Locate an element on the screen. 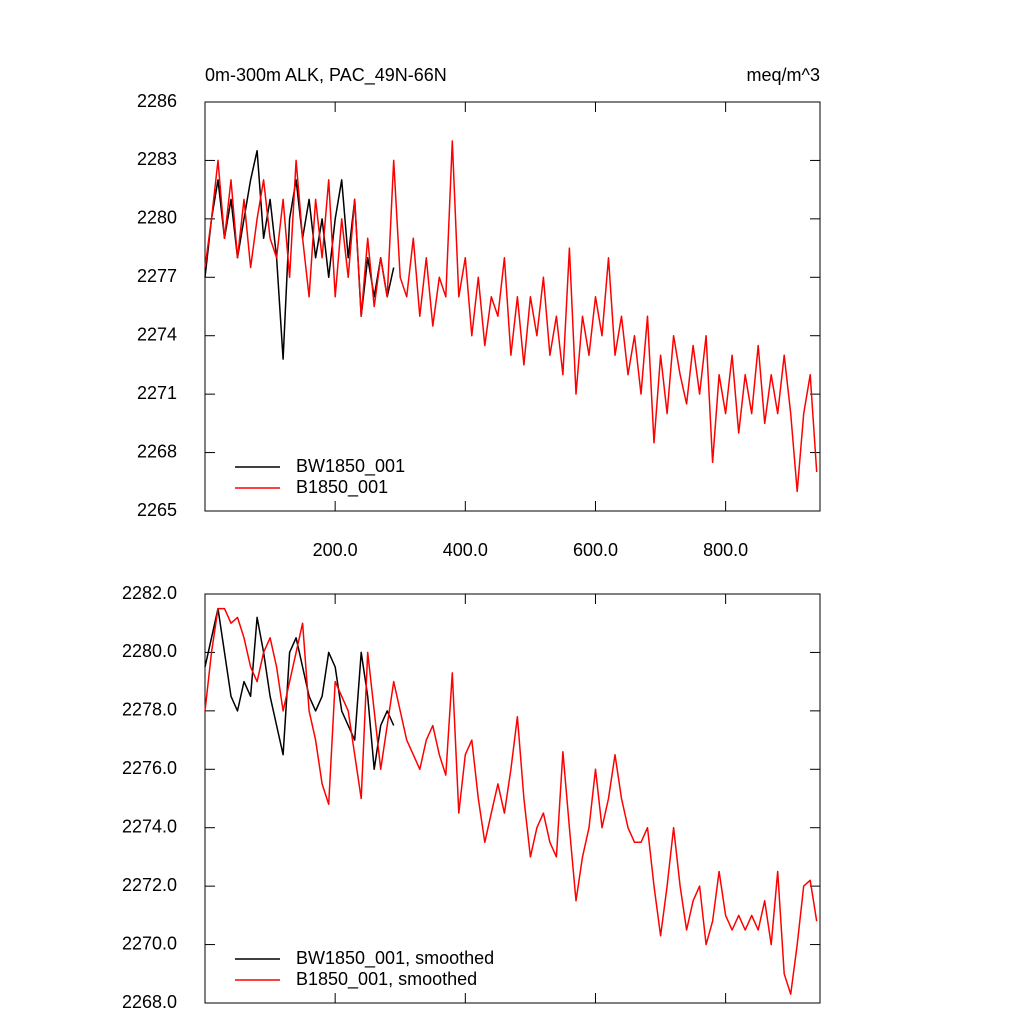 The width and height of the screenshot is (1024, 1024). chart-title: 0m-300m ALK, PAC_49N-66N is located at coordinates (326, 75).